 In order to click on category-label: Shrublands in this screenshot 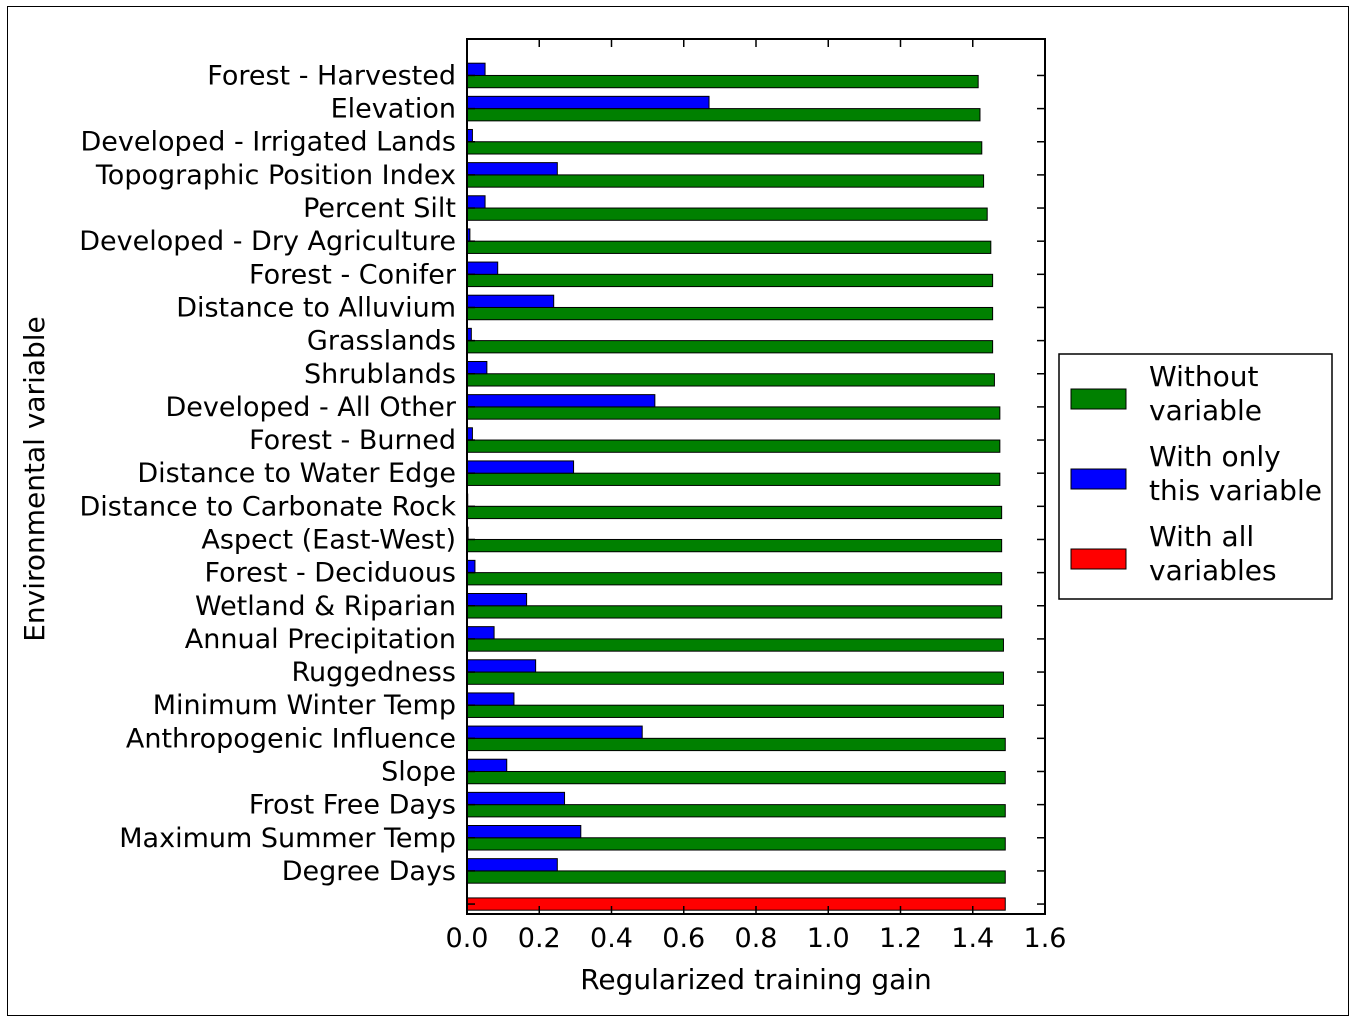, I will do `click(380, 374)`.